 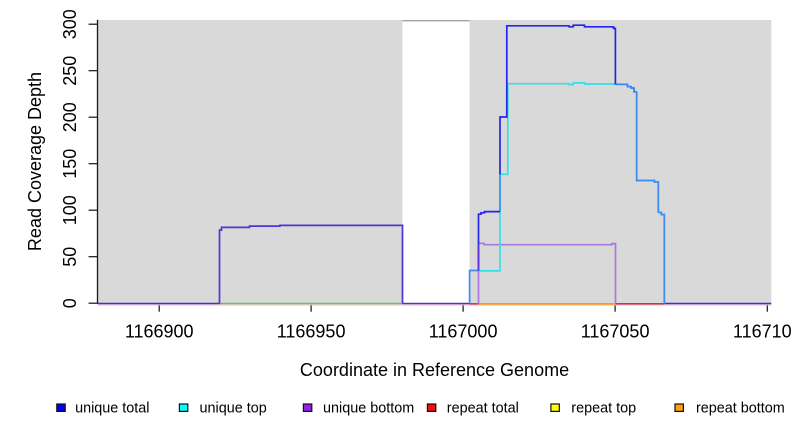 I want to click on svg-text: 1166950, so click(x=311, y=332).